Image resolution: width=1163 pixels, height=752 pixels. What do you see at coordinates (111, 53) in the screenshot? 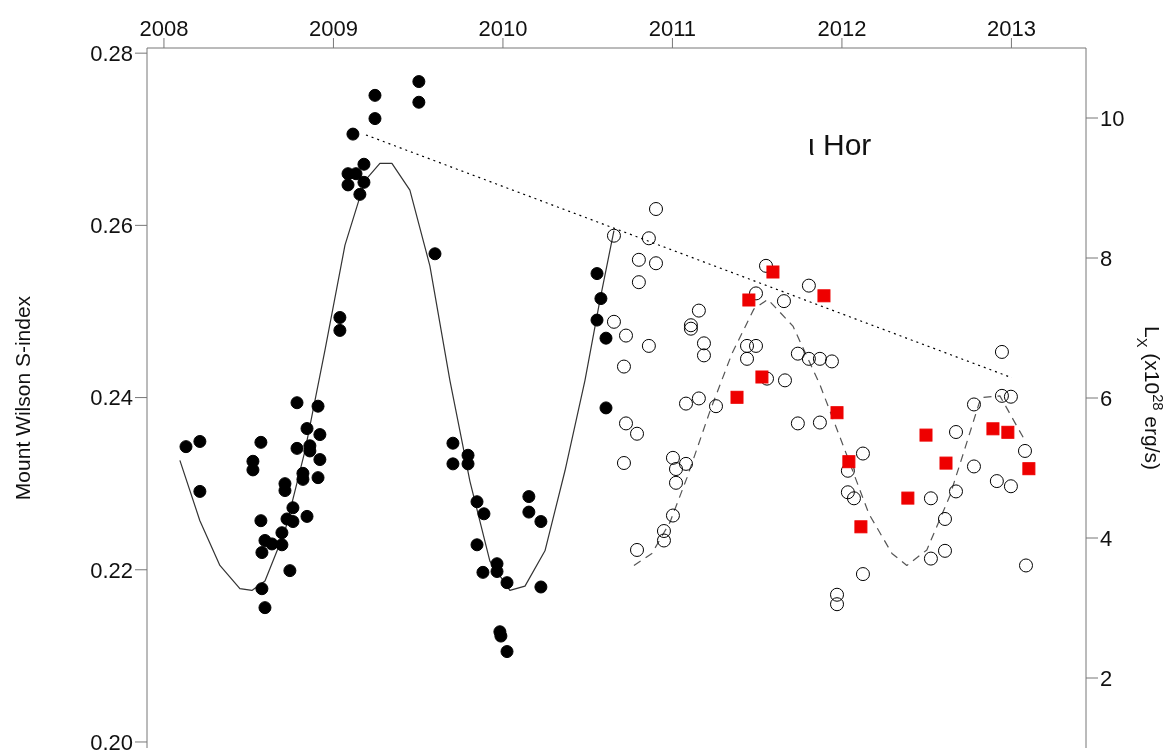
I see `y-tick-label: 0.28` at bounding box center [111, 53].